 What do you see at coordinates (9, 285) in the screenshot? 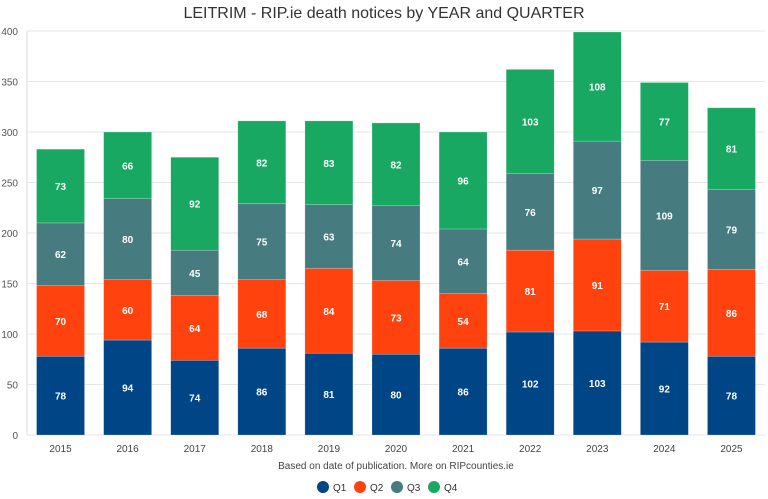
I see `y-tick-label: 150` at bounding box center [9, 285].